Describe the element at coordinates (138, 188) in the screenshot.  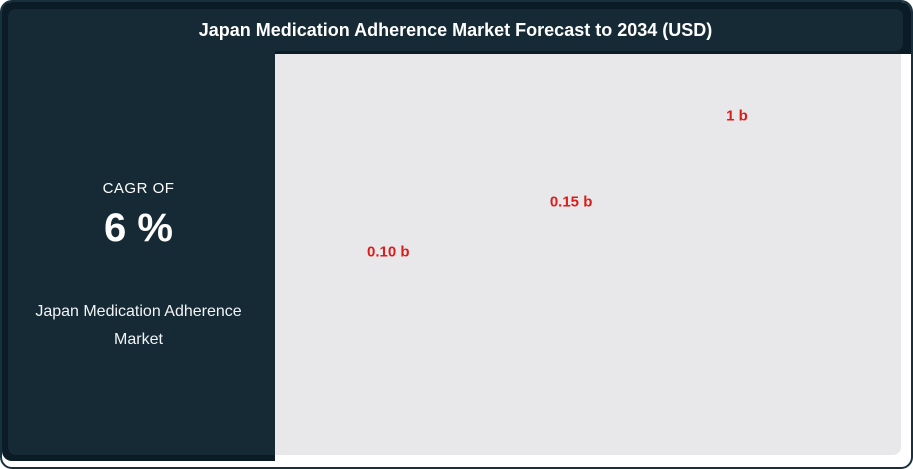
I see `cagr-label: CAGR OF` at that location.